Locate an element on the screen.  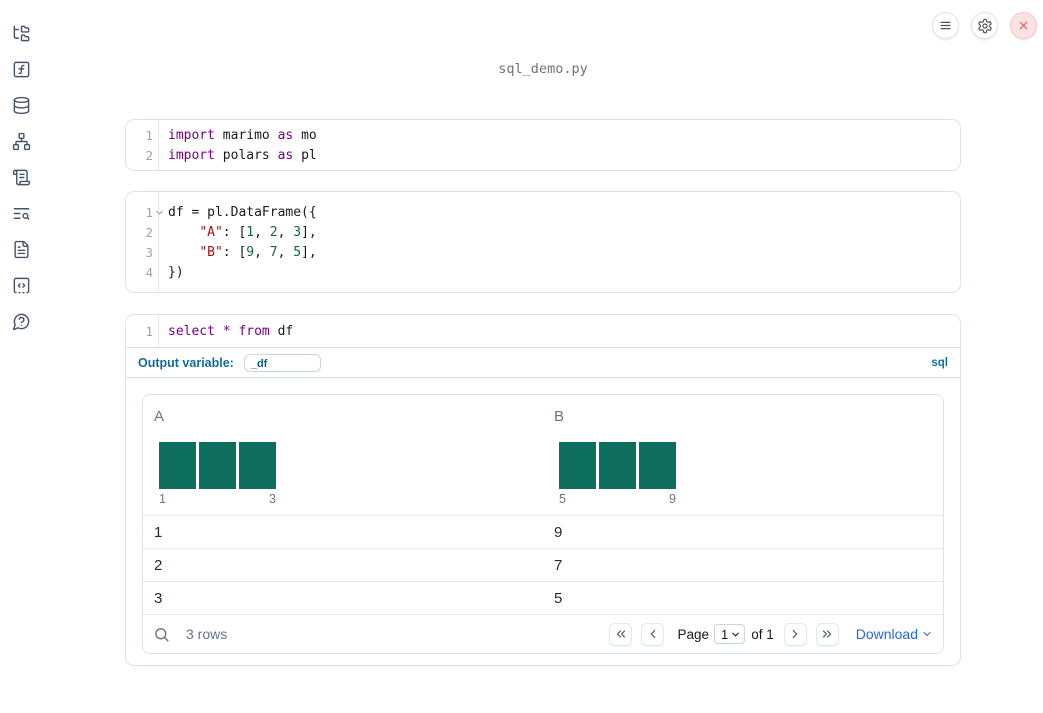
file-text-icon is located at coordinates (21, 249).